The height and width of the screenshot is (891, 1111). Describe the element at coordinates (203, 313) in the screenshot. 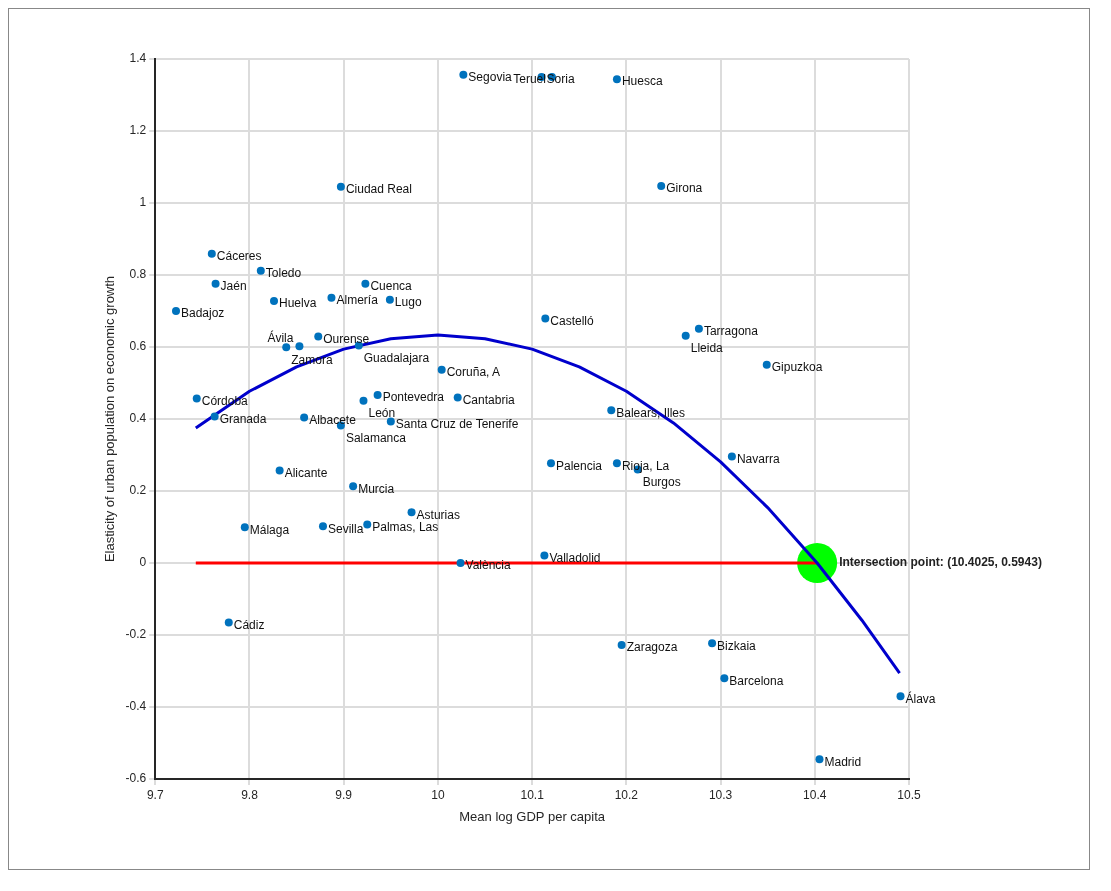

I see `series-label: Badajoz` at that location.